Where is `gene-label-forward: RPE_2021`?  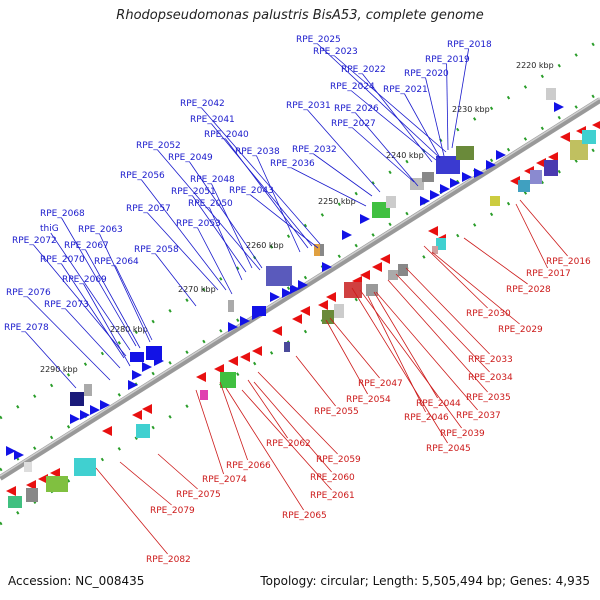
gene-label-forward: RPE_2021 is located at coordinates (405, 90).